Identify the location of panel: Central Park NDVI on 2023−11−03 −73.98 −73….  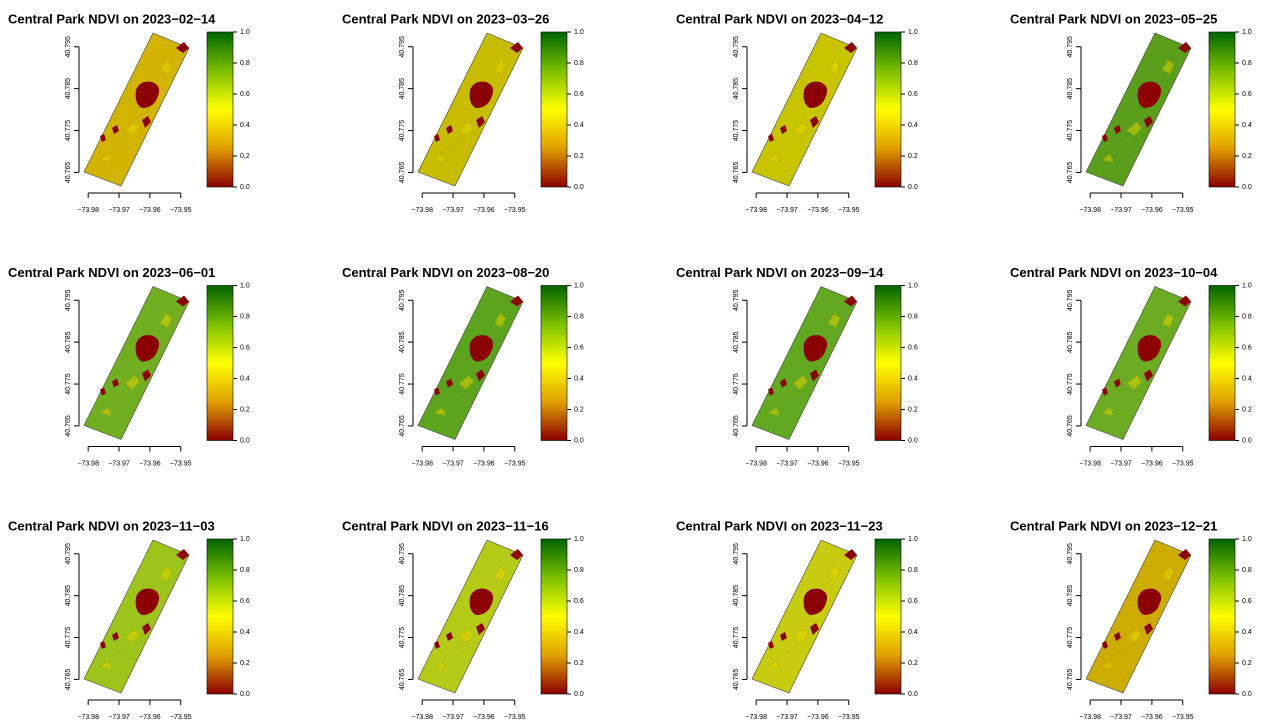
(129, 619).